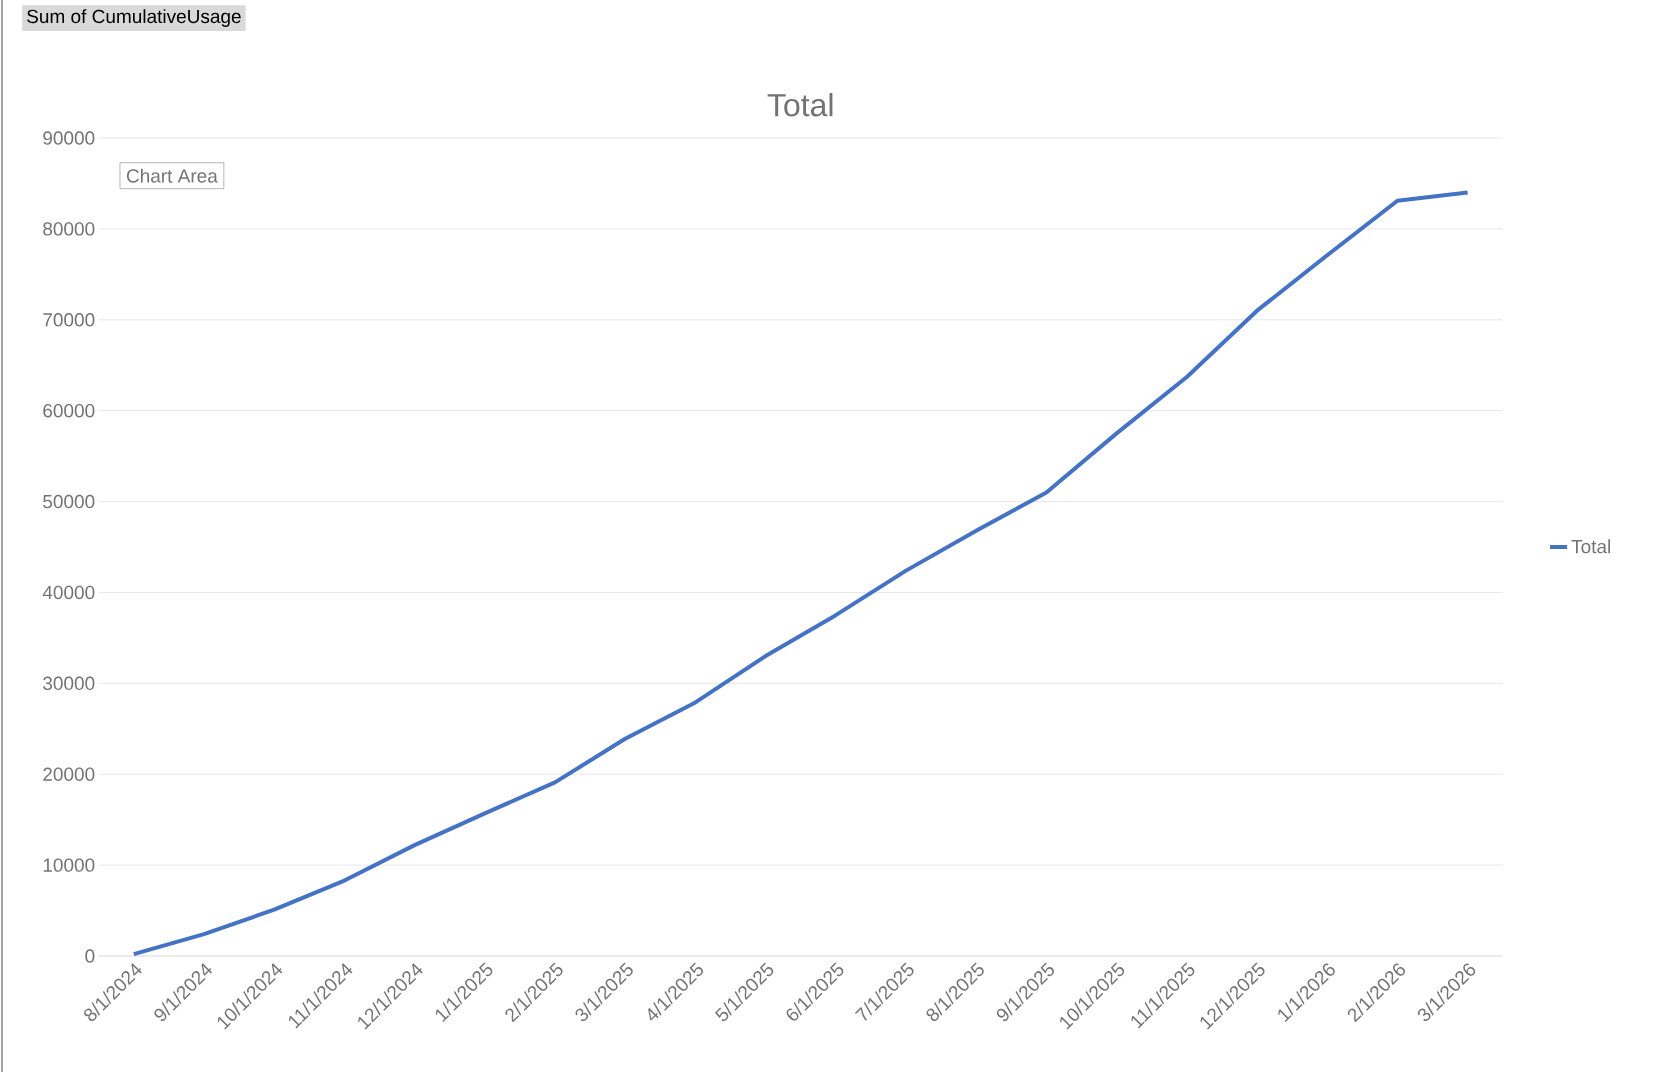  What do you see at coordinates (69, 410) in the screenshot?
I see `y-tick-label: 60000` at bounding box center [69, 410].